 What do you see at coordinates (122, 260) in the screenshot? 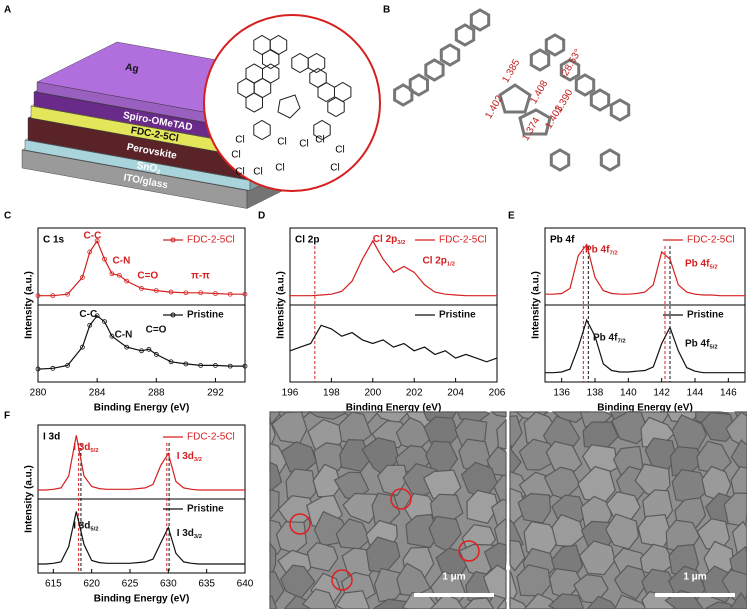
I see `peak-label-main: C-N` at bounding box center [122, 260].